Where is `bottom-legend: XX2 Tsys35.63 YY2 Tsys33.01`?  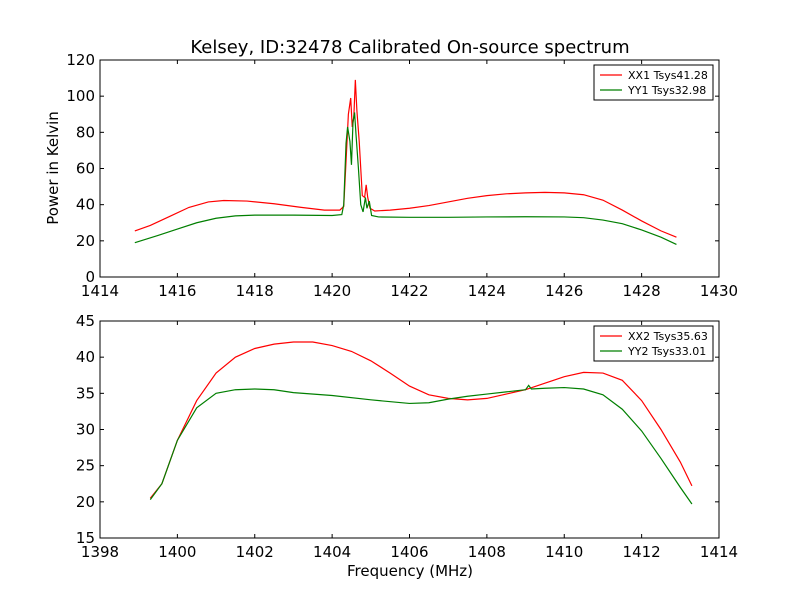 bottom-legend: XX2 Tsys35.63 YY2 Tsys33.01 is located at coordinates (653, 343).